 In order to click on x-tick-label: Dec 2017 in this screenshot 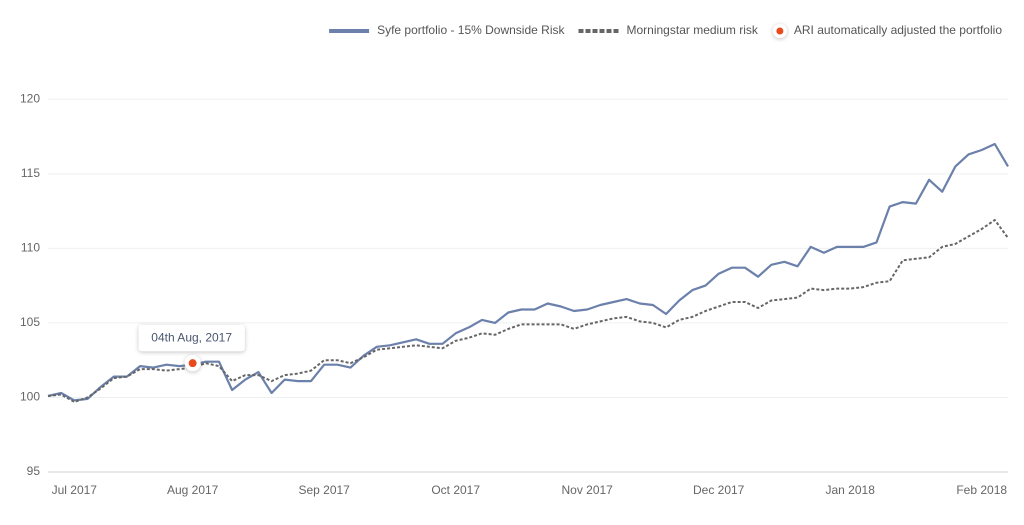, I will do `click(719, 490)`.